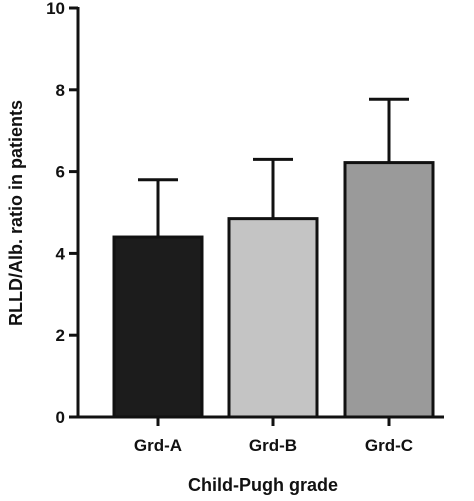 The height and width of the screenshot is (501, 474). Describe the element at coordinates (389, 445) in the screenshot. I see `x-tick-label: Grd-C` at that location.